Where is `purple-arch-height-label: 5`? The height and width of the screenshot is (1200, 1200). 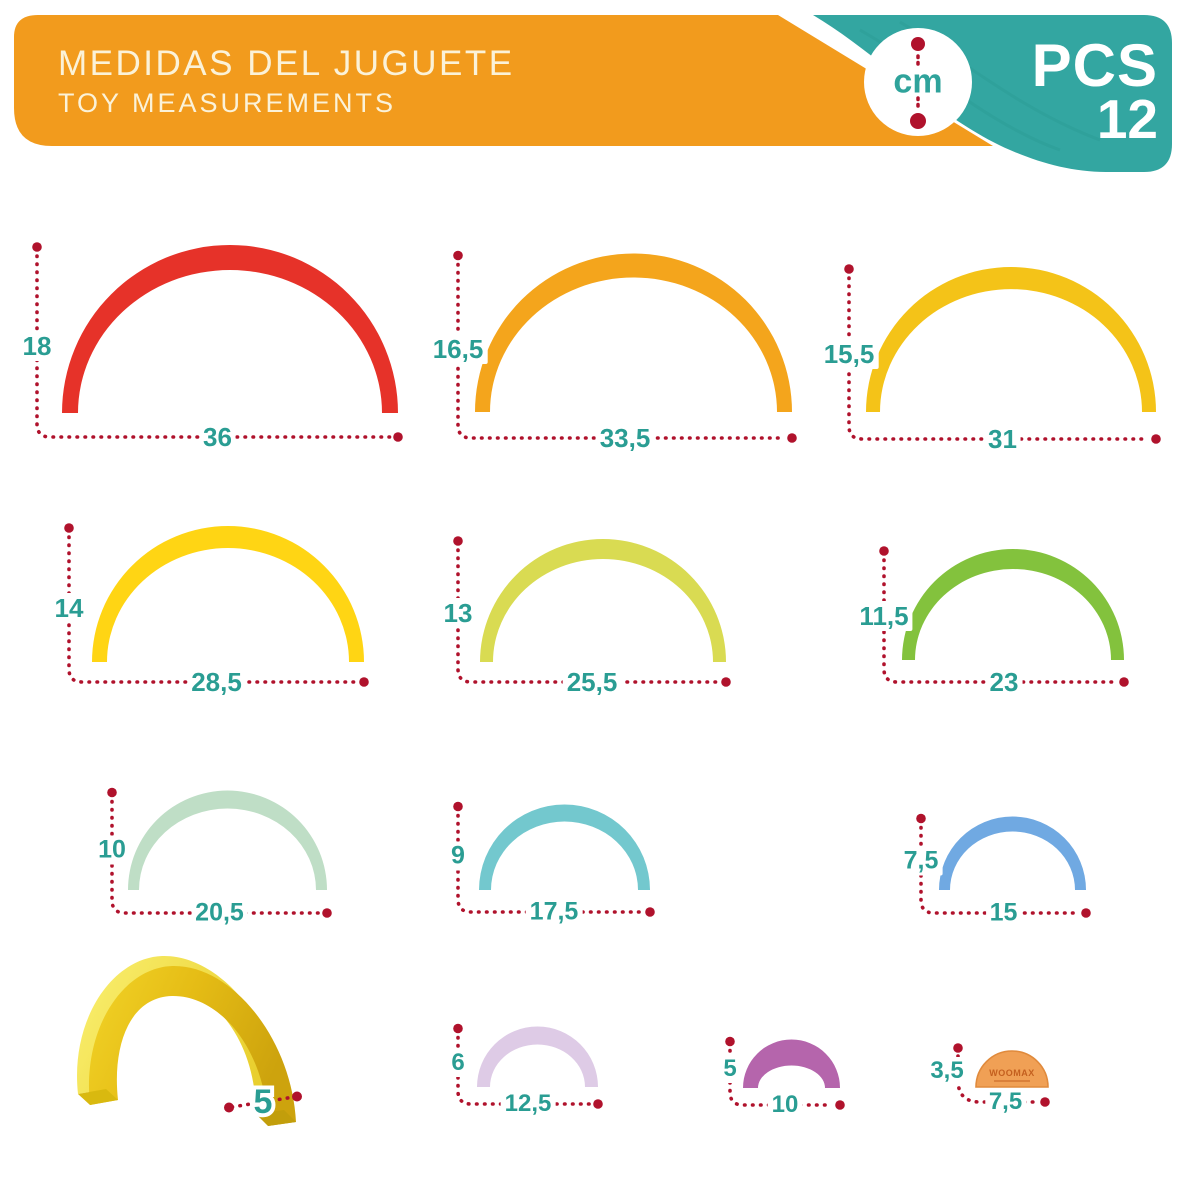
purple-arch-height-label: 5 is located at coordinates (730, 1068).